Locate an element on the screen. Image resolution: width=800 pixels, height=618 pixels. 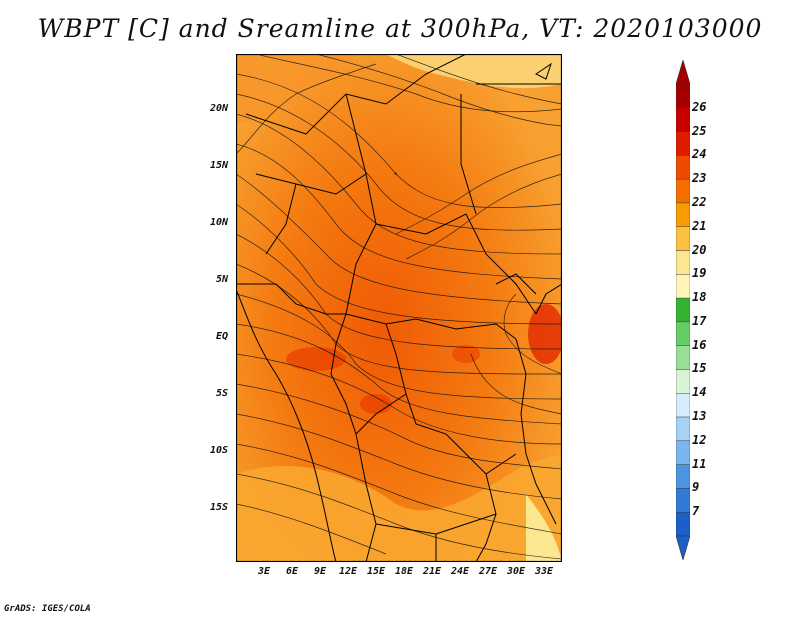
colorbar-label: 25 is located at coordinates (699, 130).